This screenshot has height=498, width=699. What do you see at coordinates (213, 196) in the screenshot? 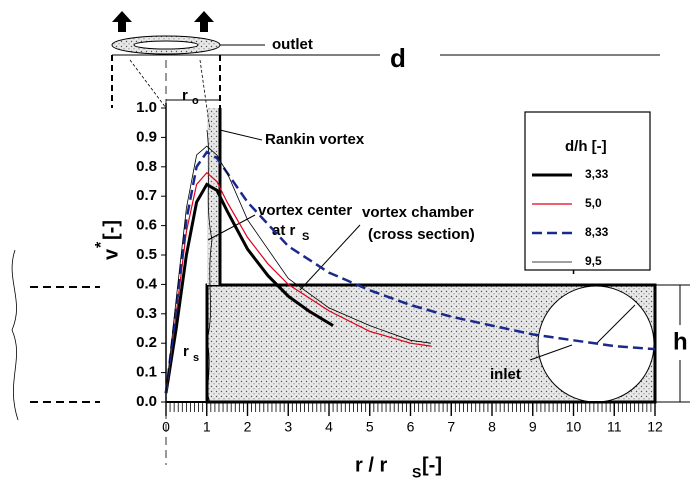
I see `outlet-pipe` at bounding box center [213, 196].